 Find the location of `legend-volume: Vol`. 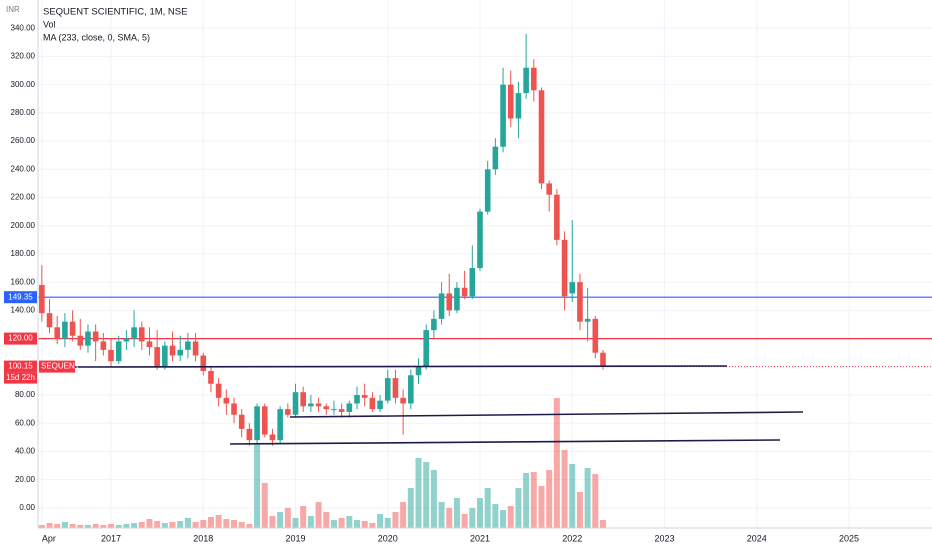

legend-volume: Vol is located at coordinates (49, 24).